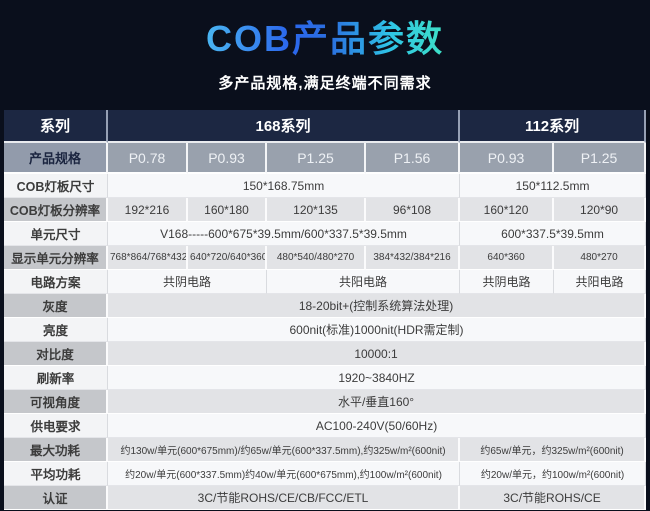 The image size is (650, 511). What do you see at coordinates (413, 158) in the screenshot?
I see `spec-value-cell: P1.56` at bounding box center [413, 158].